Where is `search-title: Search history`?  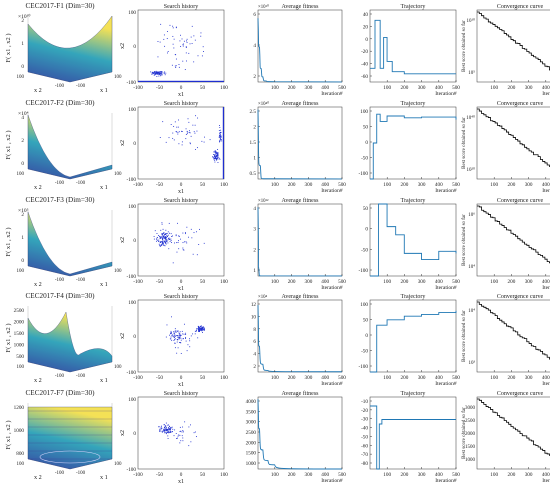 search-title: Search history is located at coordinates (181, 104).